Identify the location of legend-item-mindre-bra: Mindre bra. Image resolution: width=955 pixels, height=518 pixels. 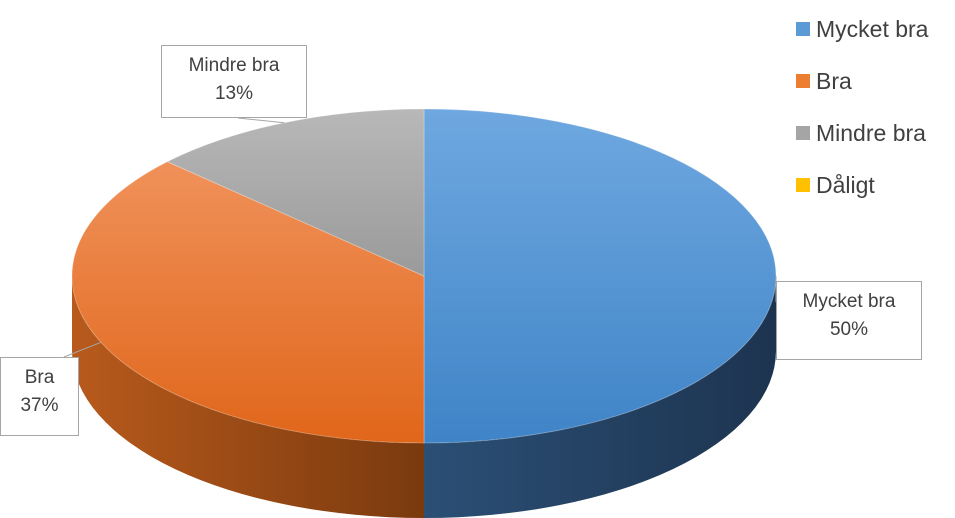
(862, 133).